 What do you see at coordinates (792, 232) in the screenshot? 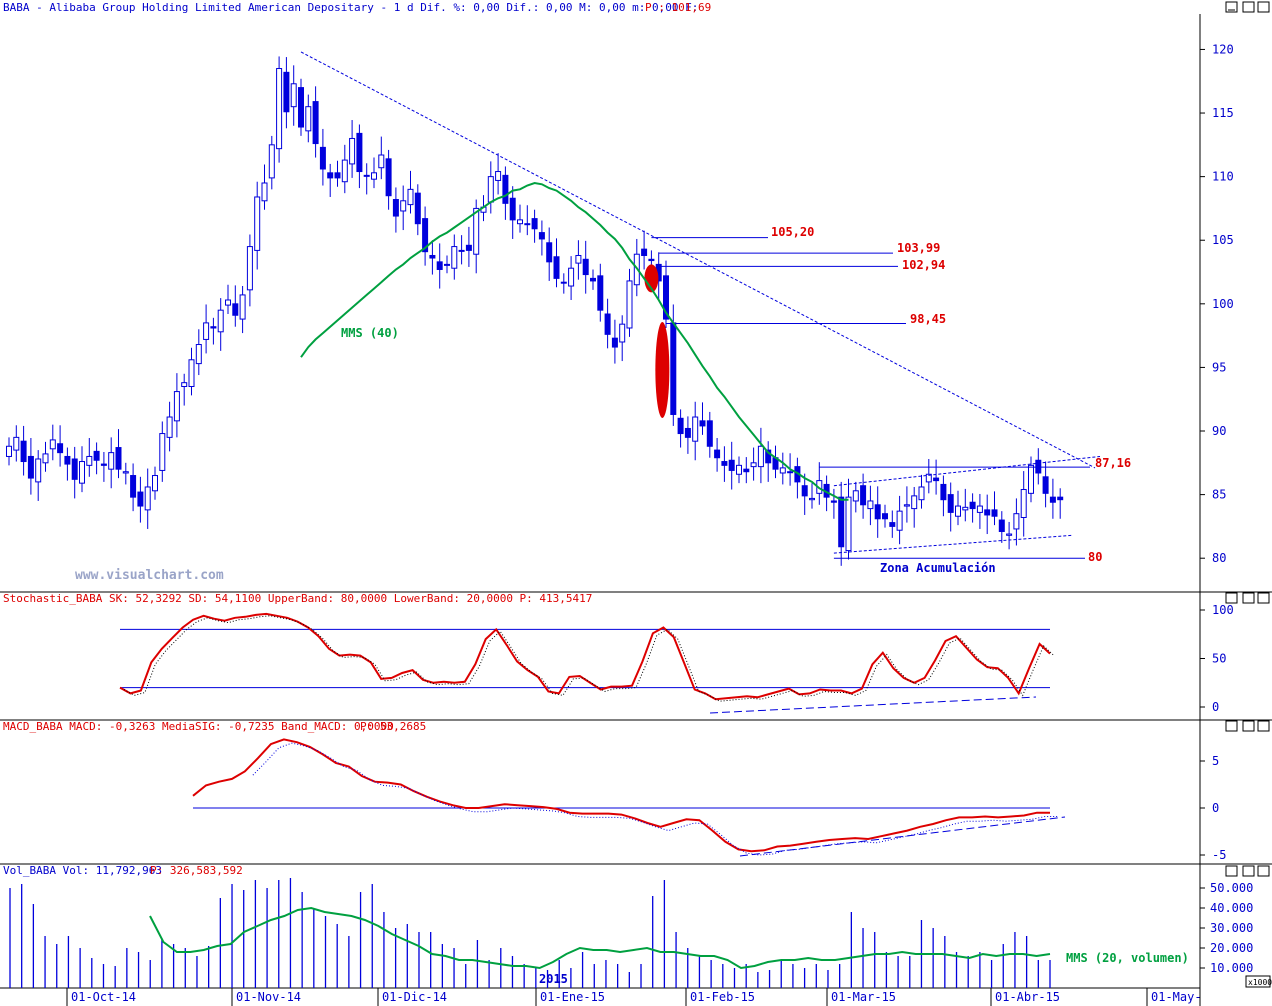
I see `resistance-label: 105,20` at bounding box center [792, 232].